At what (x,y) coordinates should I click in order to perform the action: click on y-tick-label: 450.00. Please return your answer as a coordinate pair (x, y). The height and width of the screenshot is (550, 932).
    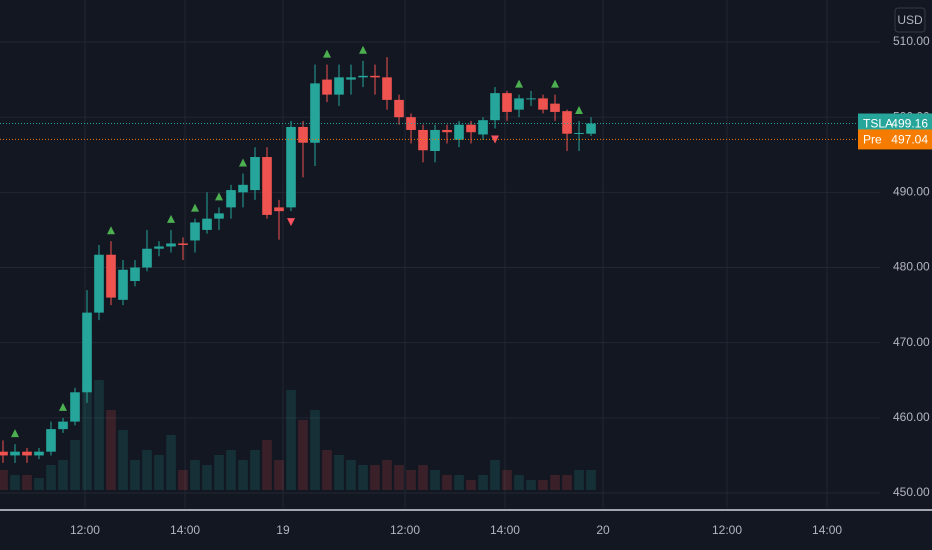
    Looking at the image, I should click on (911, 492).